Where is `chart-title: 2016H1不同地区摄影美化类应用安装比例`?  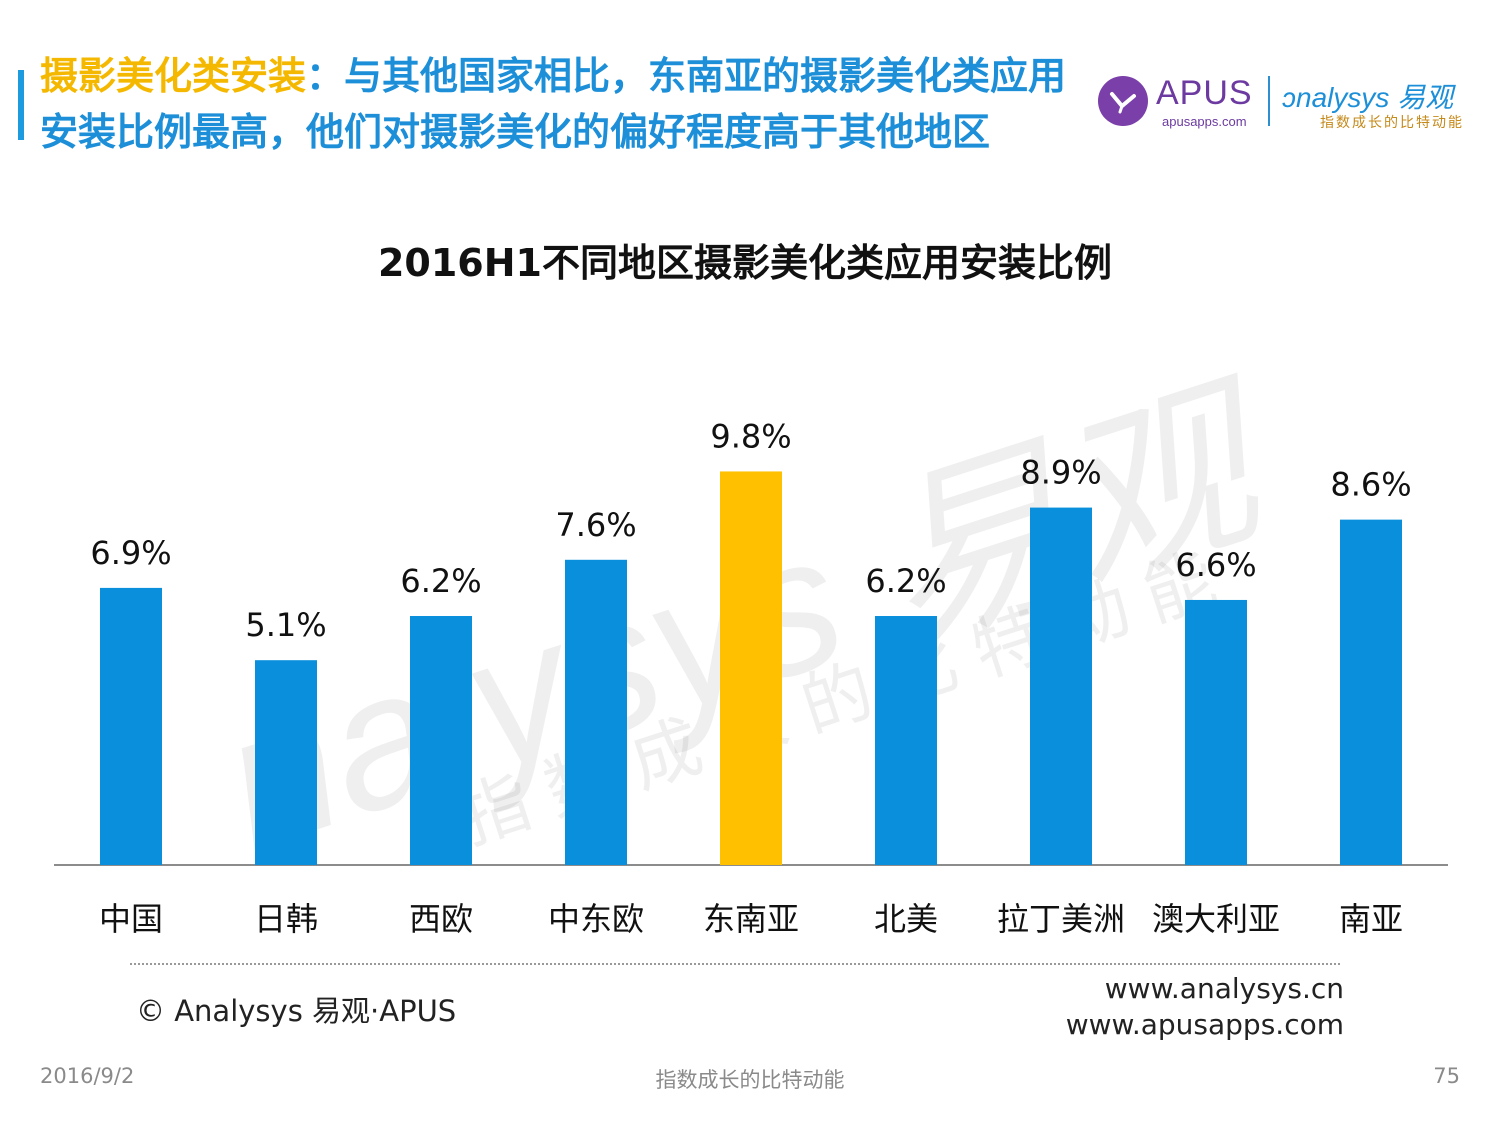
chart-title: 2016H1不同地区摄影美化类应用安装比例 is located at coordinates (744, 263).